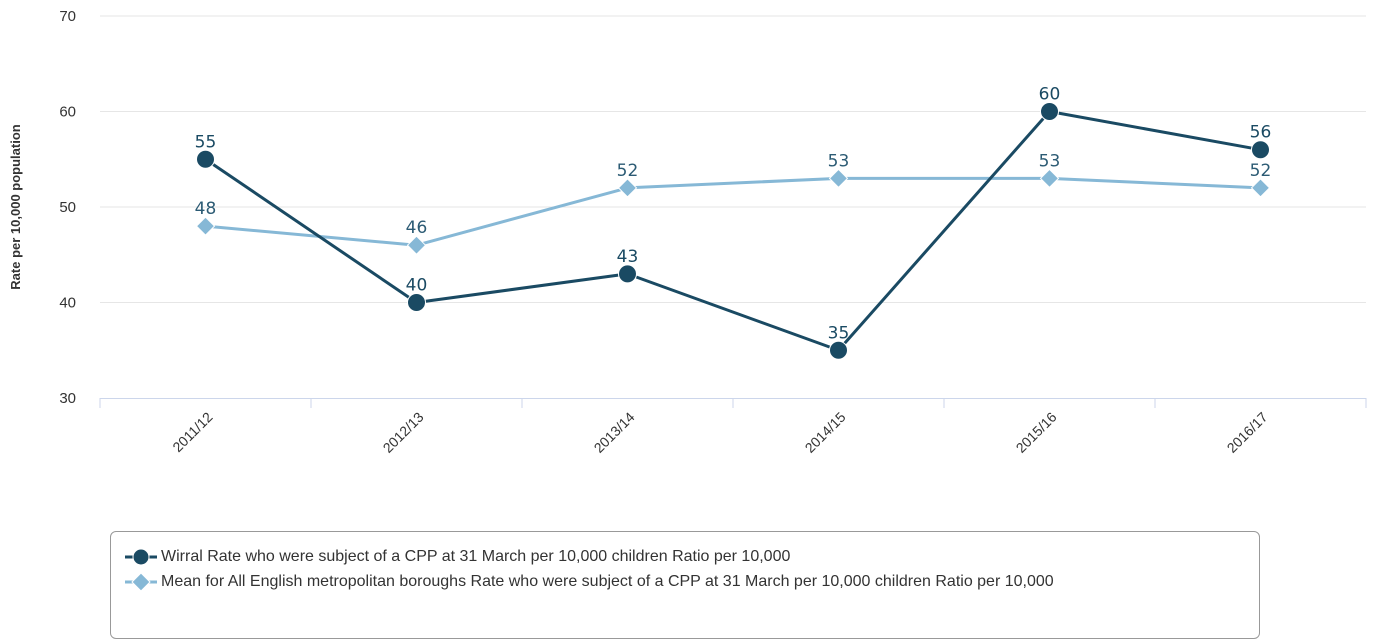 The width and height of the screenshot is (1373, 641). What do you see at coordinates (141, 557) in the screenshot?
I see `legend-circle-marker-icon` at bounding box center [141, 557].